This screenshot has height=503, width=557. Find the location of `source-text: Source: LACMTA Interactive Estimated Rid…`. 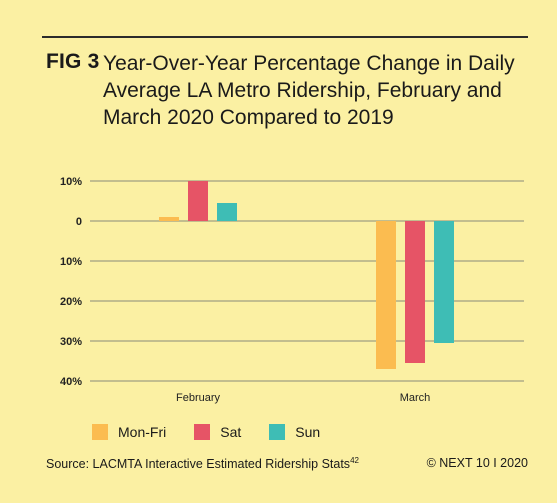

source-text: Source: LACMTA Interactive Estimated Rid… is located at coordinates (198, 464).